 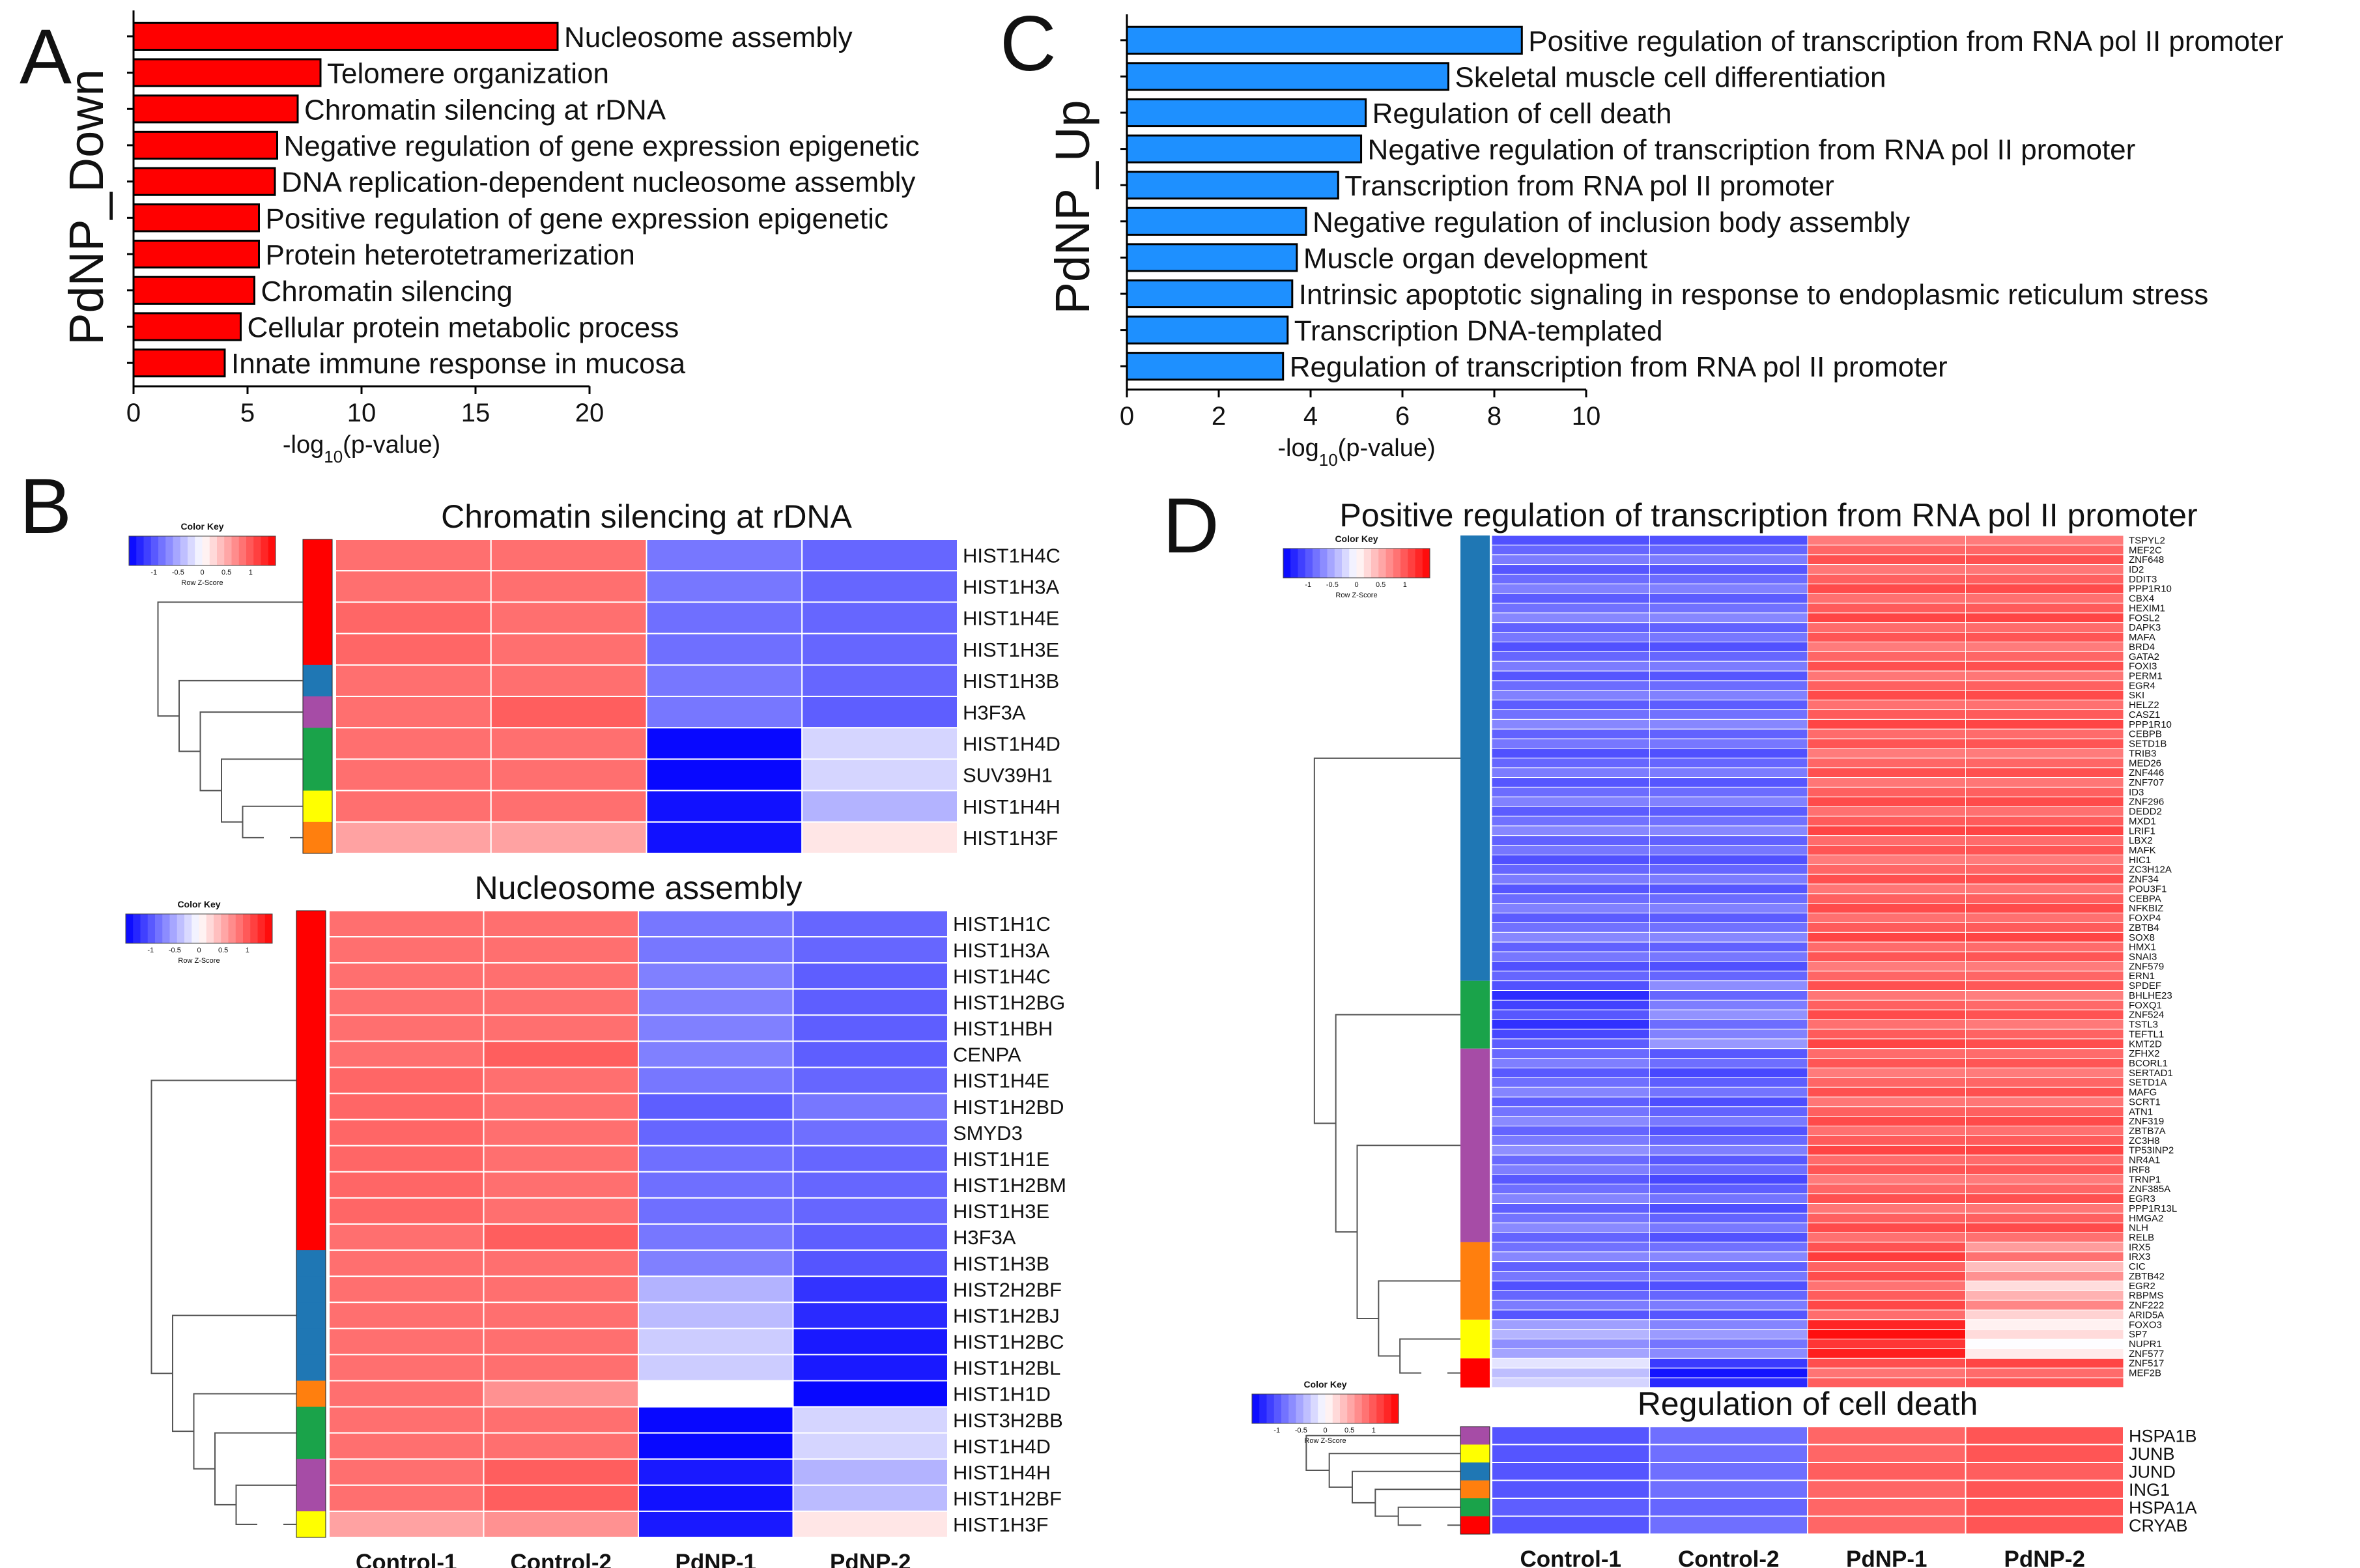 I want to click on row-label-cenpa: CENPA, so click(x=987, y=1055).